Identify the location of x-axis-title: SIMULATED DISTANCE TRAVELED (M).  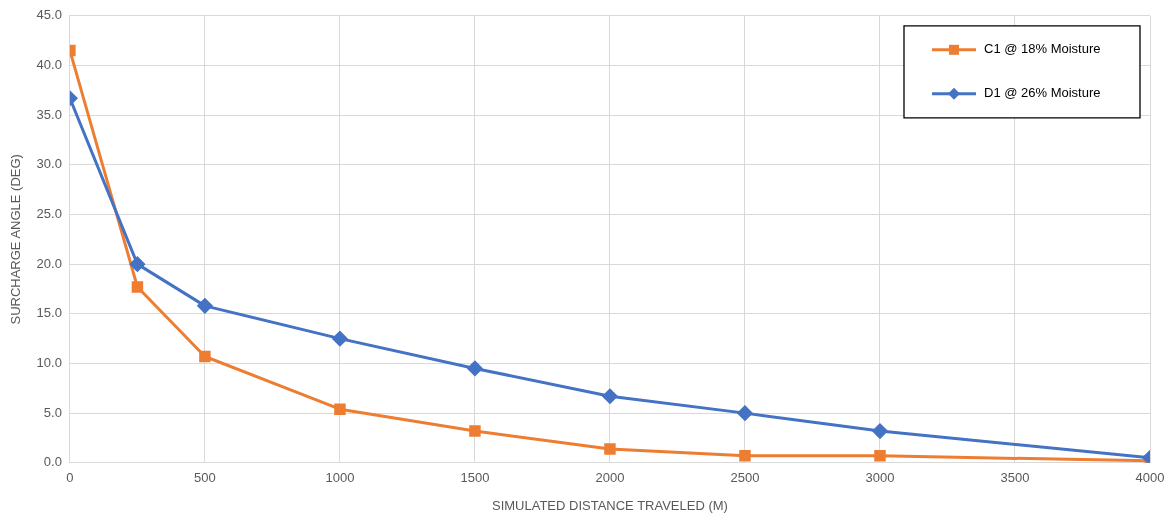
(609, 505).